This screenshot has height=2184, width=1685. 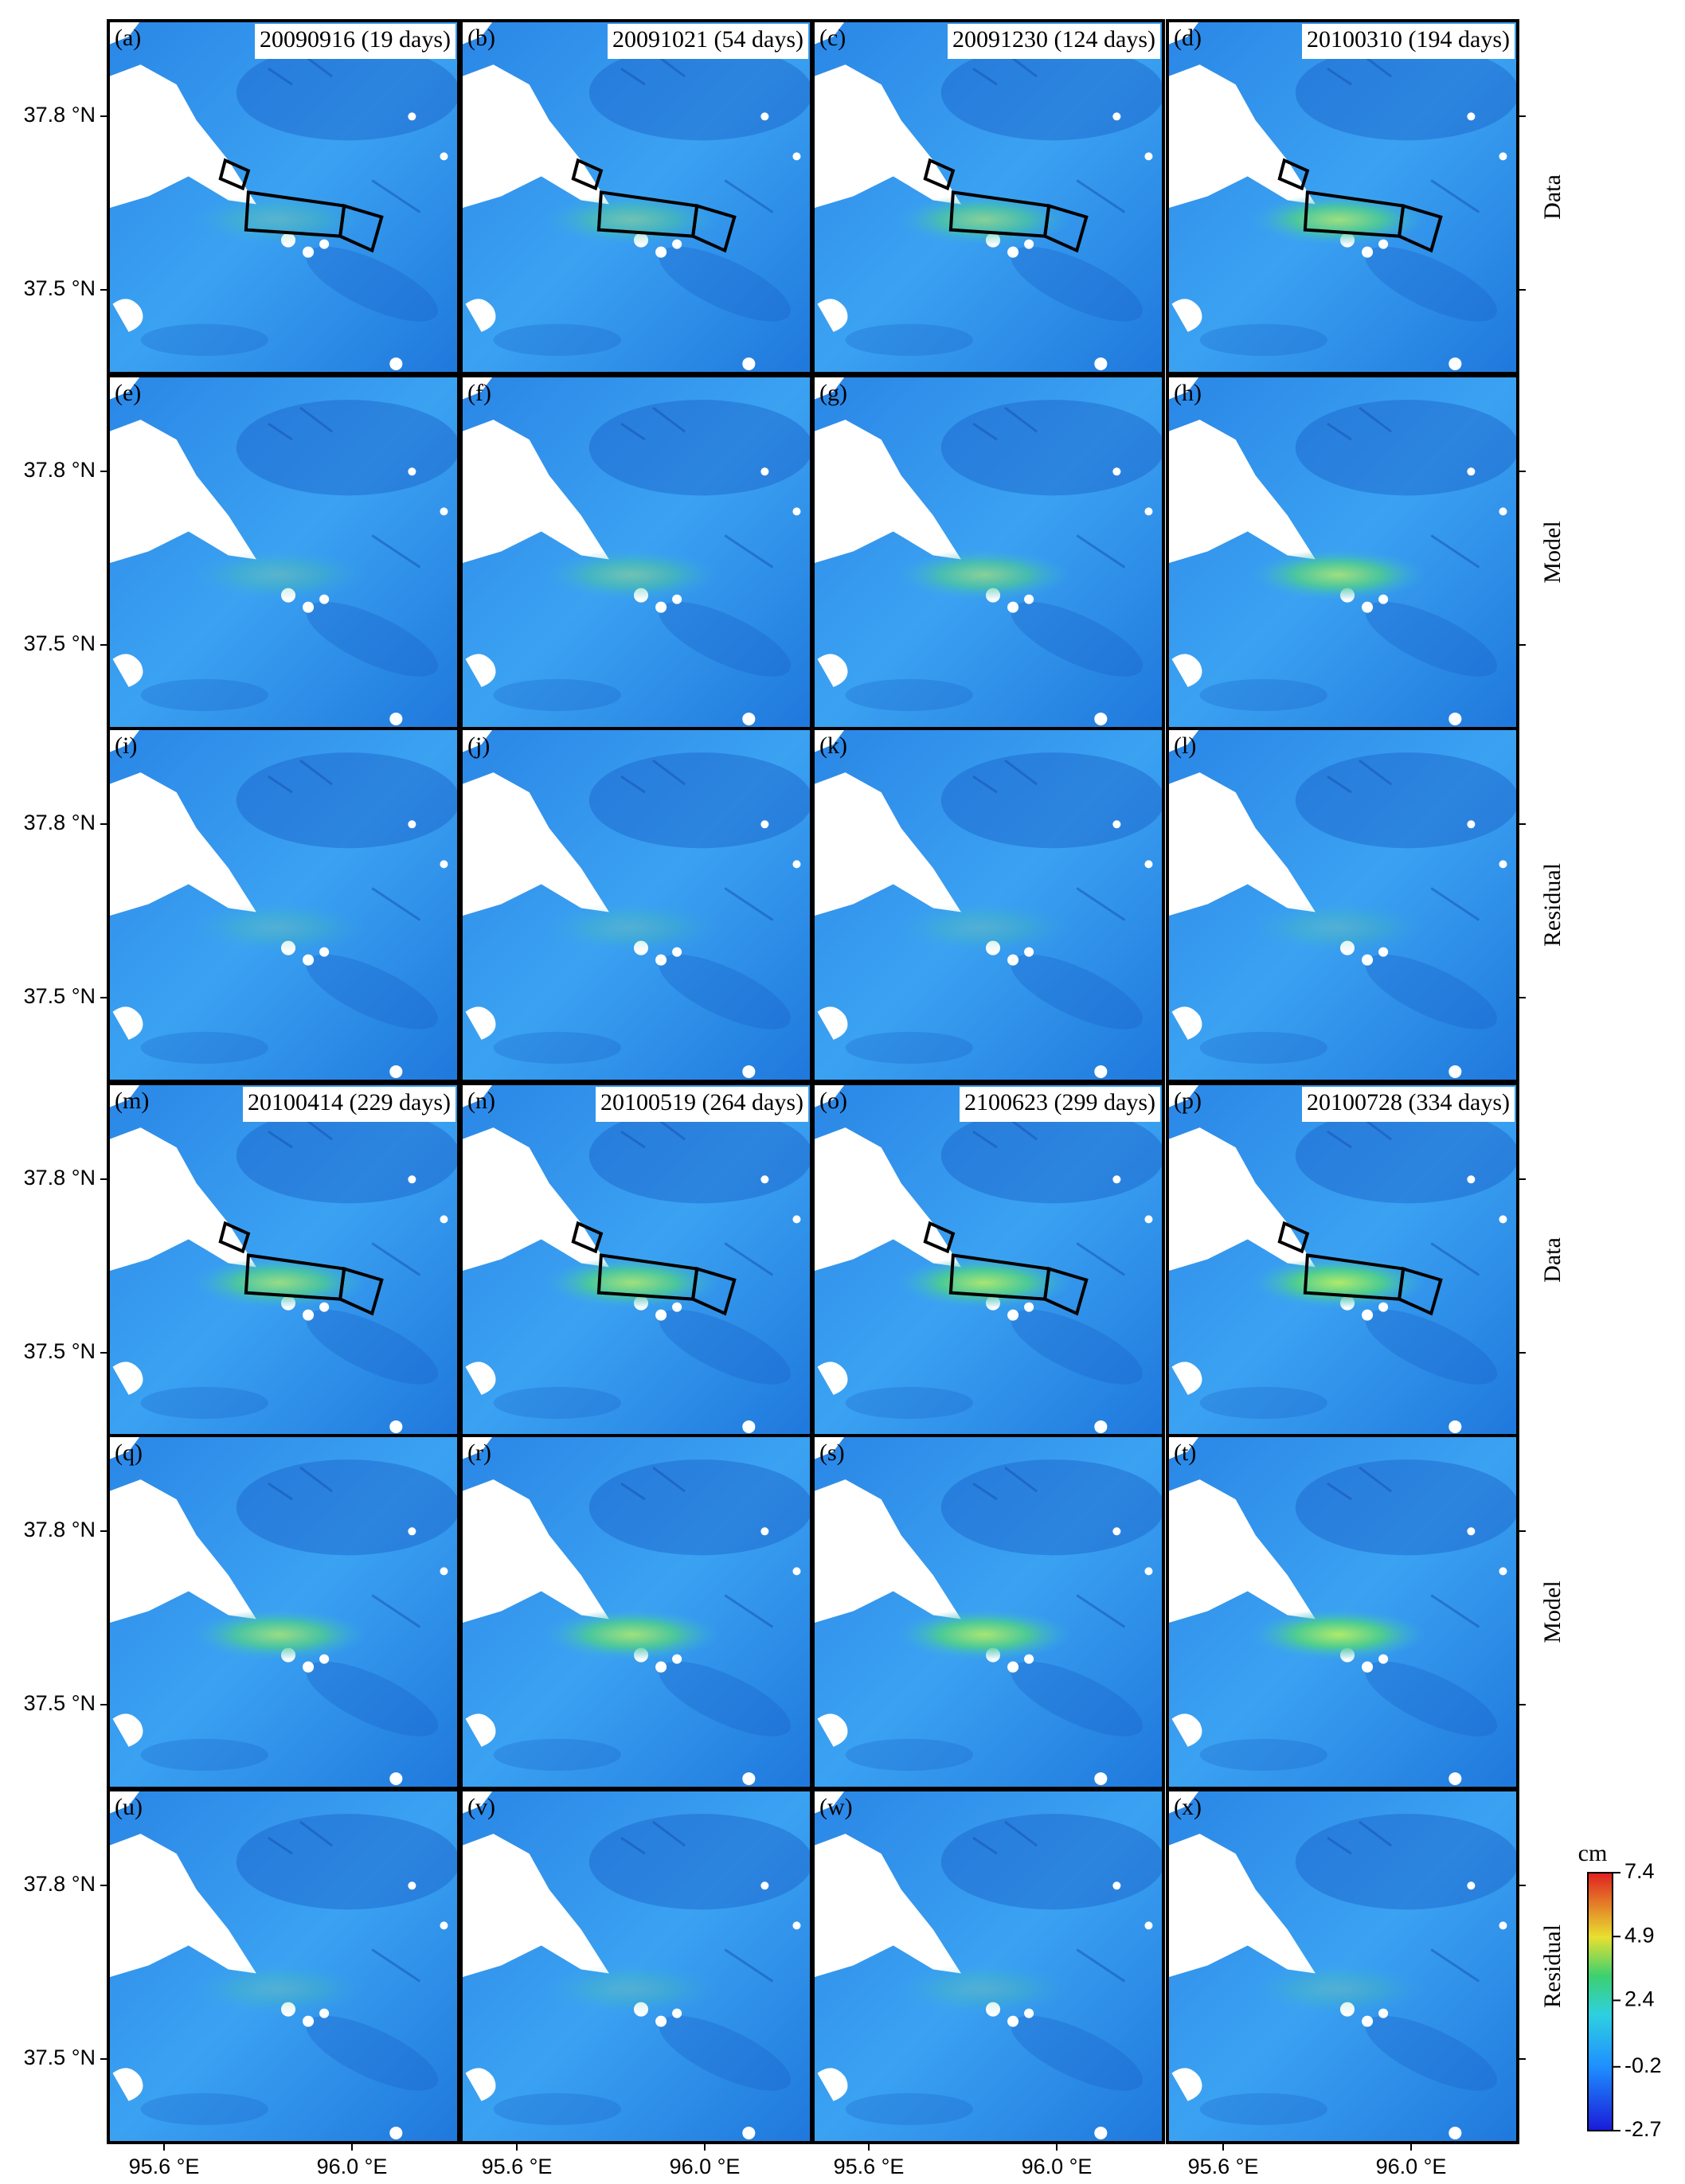 I want to click on map-panel: (l), so click(x=1346, y=905).